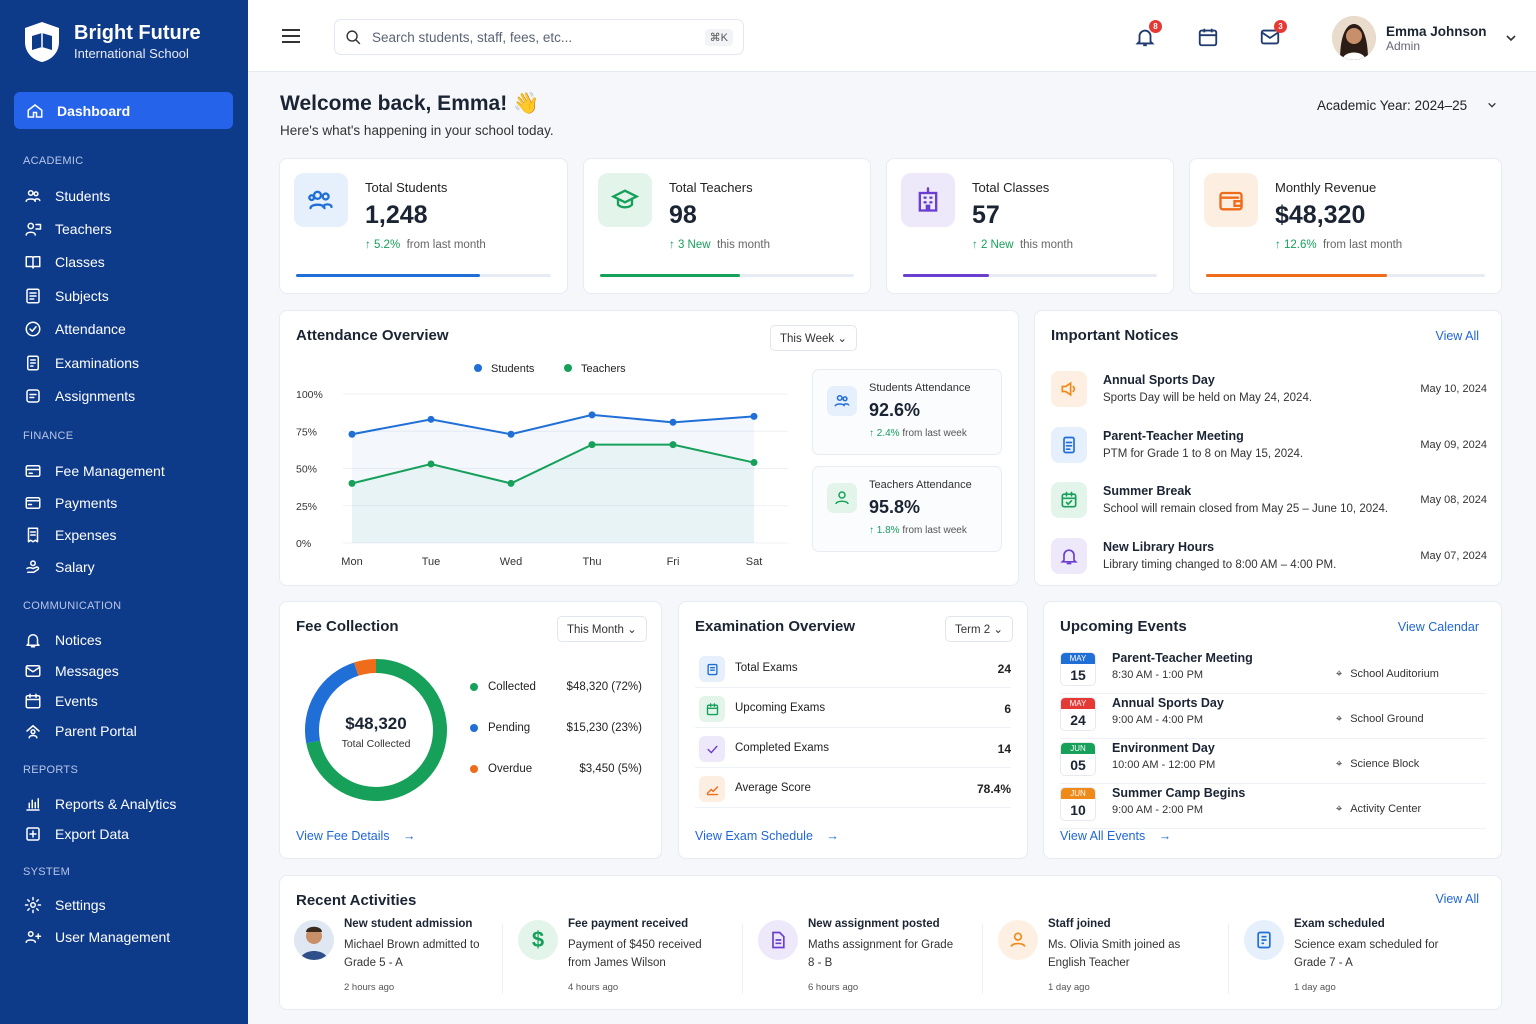 Image resolution: width=1536 pixels, height=1024 pixels. Describe the element at coordinates (82, 296) in the screenshot. I see `sidebar-item-label: Subjects` at that location.